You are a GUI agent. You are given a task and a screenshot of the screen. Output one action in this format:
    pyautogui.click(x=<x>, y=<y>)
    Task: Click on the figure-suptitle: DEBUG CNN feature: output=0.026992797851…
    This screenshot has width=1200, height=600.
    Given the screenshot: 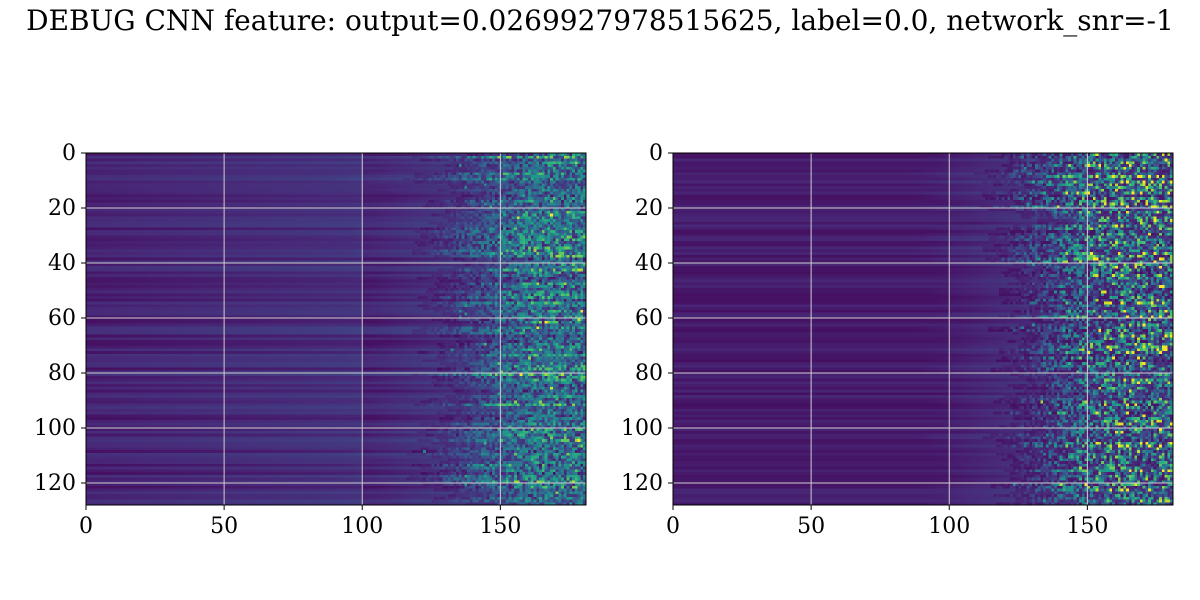 What is the action you would take?
    pyautogui.click(x=600, y=20)
    